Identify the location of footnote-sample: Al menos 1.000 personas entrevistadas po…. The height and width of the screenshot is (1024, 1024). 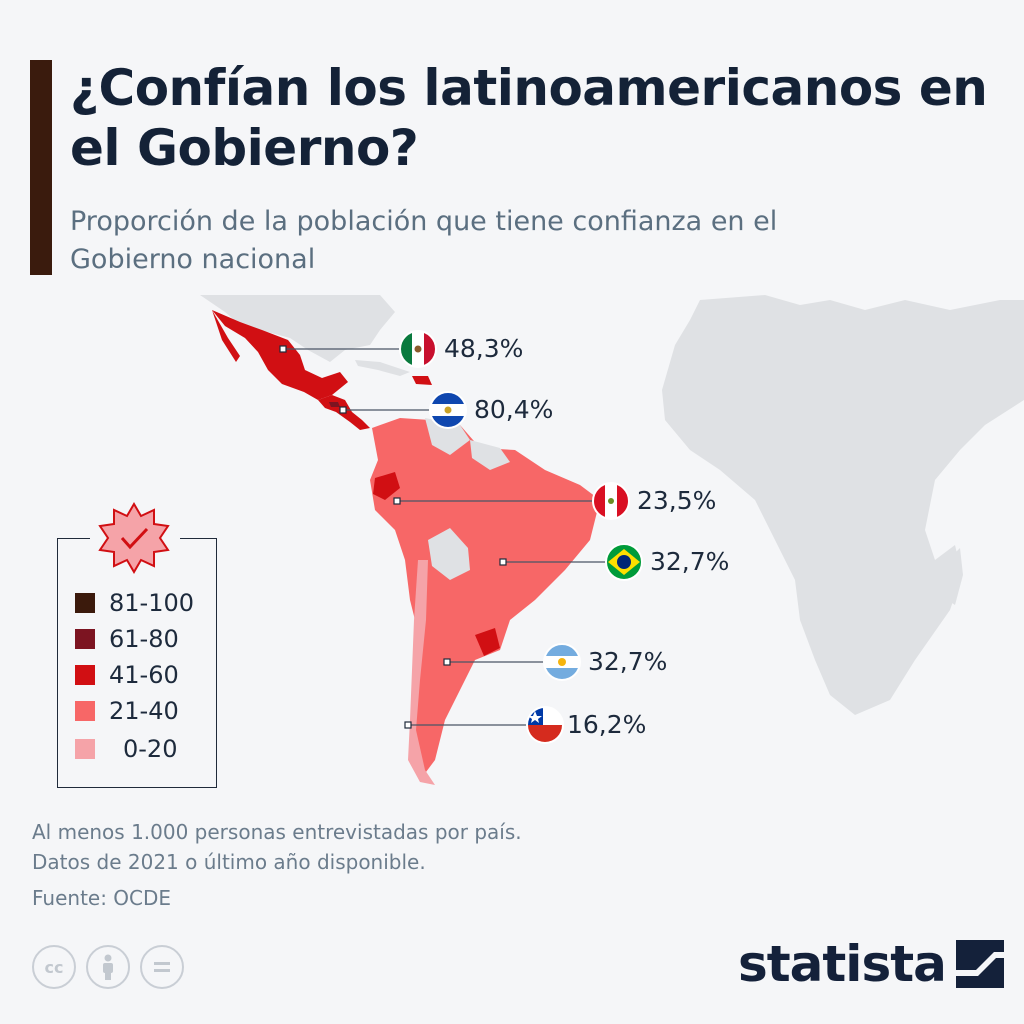
(277, 832).